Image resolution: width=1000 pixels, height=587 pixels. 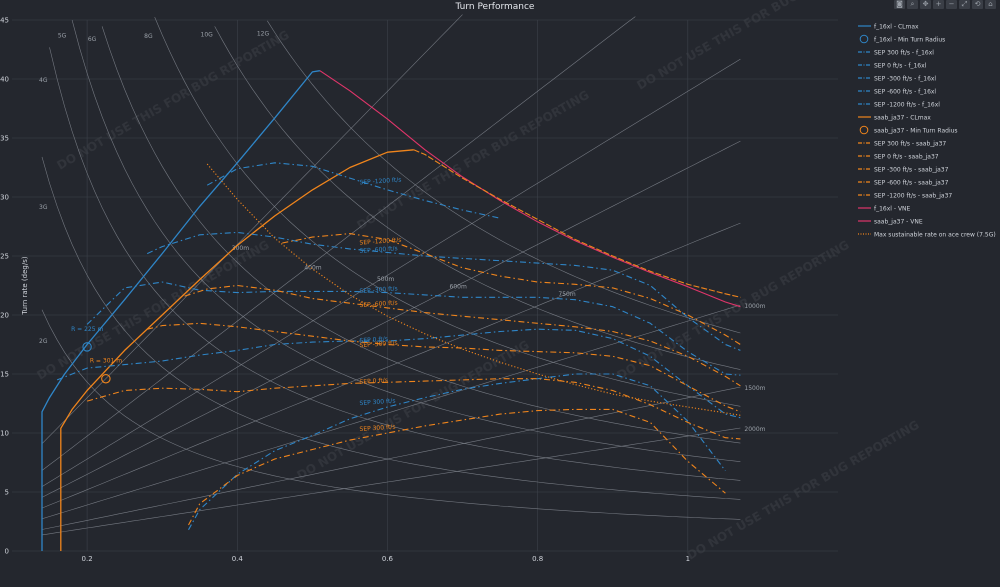 What do you see at coordinates (910, 143) in the screenshot?
I see `legend-label: SEP 300 ft/s - saab_ja37` at bounding box center [910, 143].